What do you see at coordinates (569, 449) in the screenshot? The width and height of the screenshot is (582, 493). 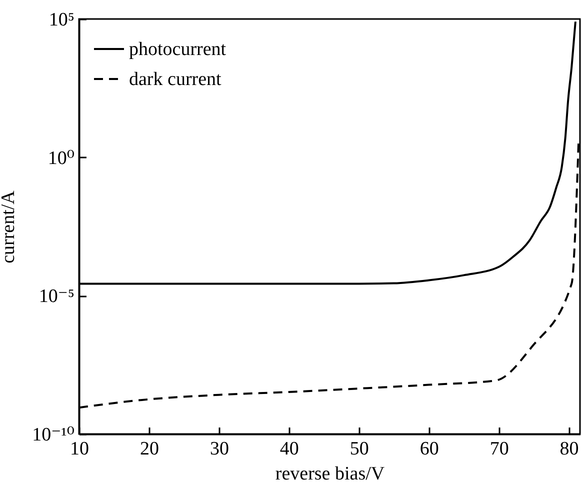 I see `x-tick-label: 80` at bounding box center [569, 449].